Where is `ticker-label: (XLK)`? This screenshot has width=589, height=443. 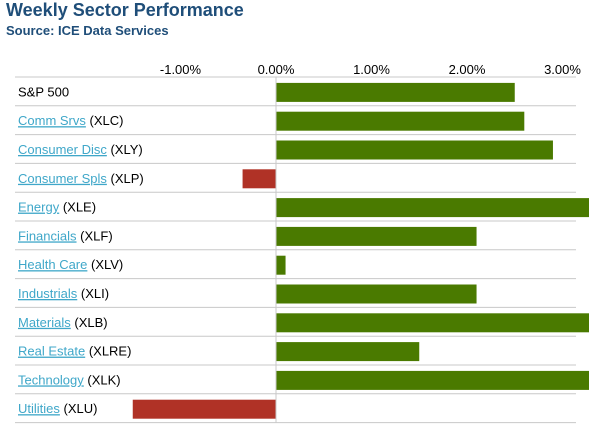
ticker-label: (XLK) is located at coordinates (102, 379).